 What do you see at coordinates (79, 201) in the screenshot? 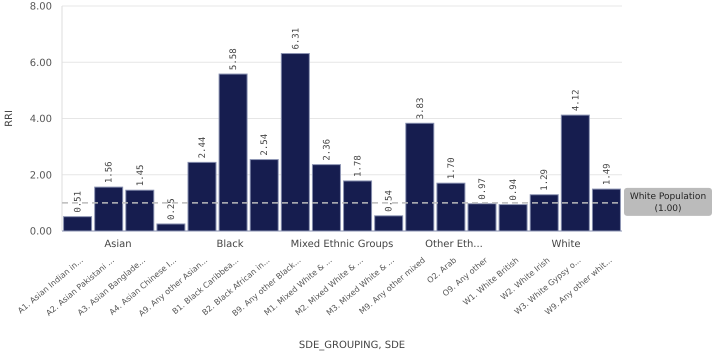
I see `data-label: 0.51` at bounding box center [79, 201].